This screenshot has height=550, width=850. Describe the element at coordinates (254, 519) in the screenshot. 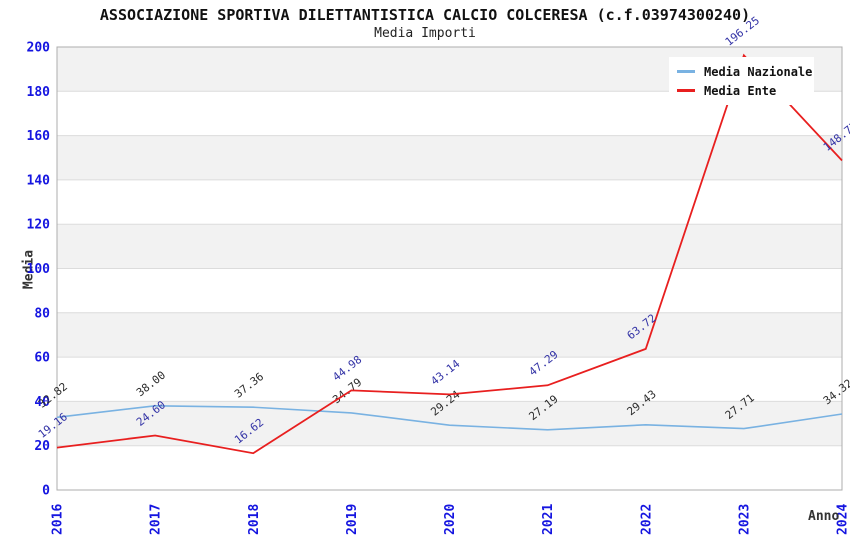

I see `x-tick-label: 2018` at that location.